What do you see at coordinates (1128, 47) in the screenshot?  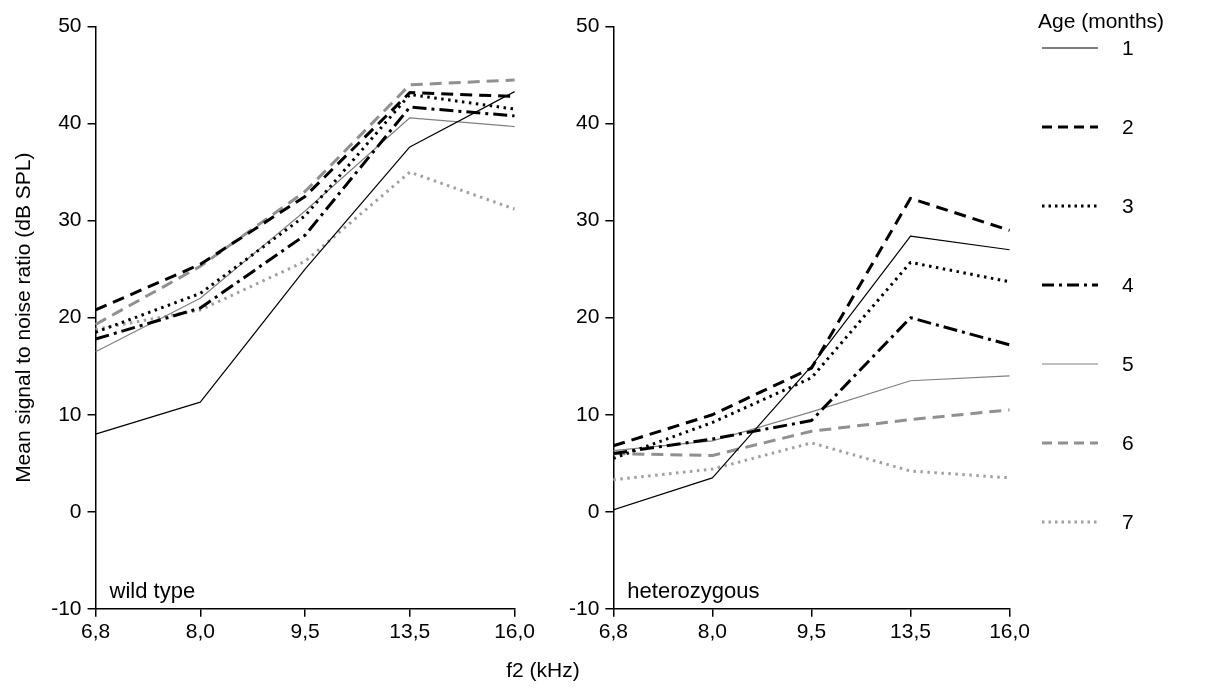 I see `legend-label: 1` at bounding box center [1128, 47].